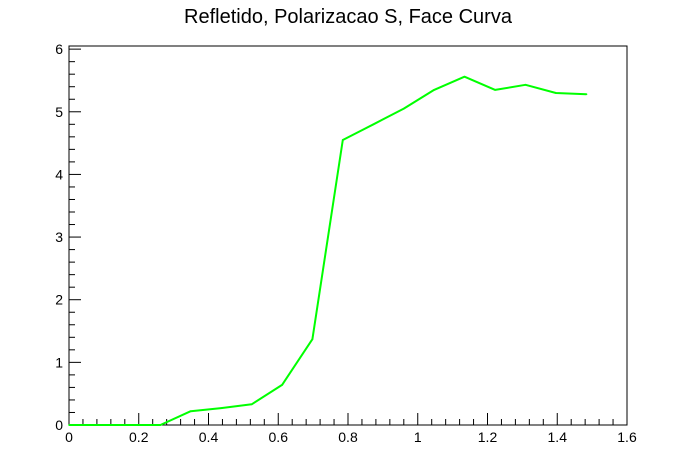  I want to click on y-tick-label: 0, so click(59, 425).